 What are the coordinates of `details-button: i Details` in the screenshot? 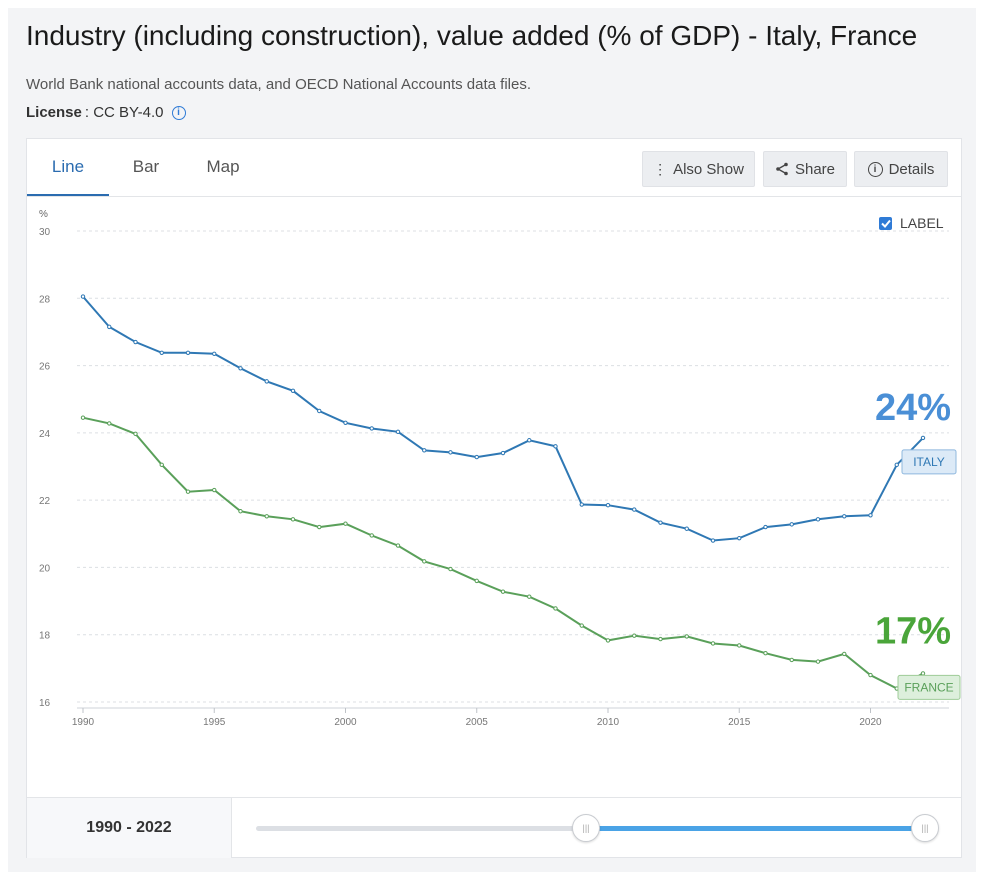 It's located at (901, 169).